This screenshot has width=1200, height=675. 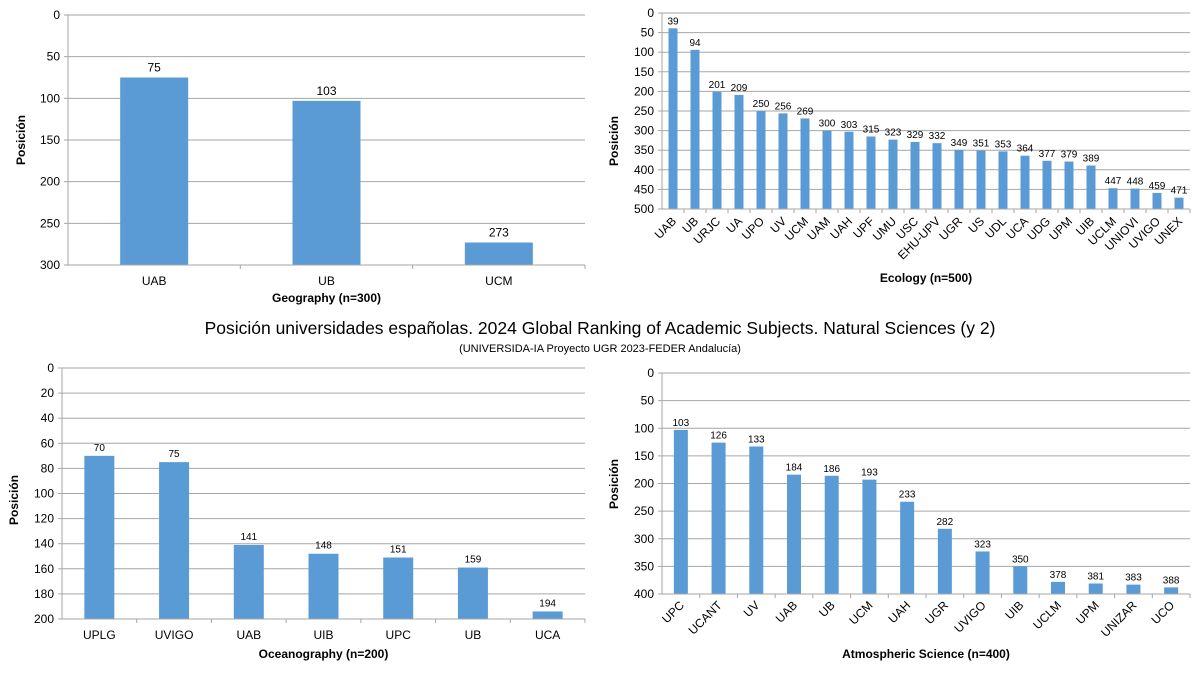 What do you see at coordinates (926, 278) in the screenshot?
I see `x-axis-title: Ecology (n=500)` at bounding box center [926, 278].